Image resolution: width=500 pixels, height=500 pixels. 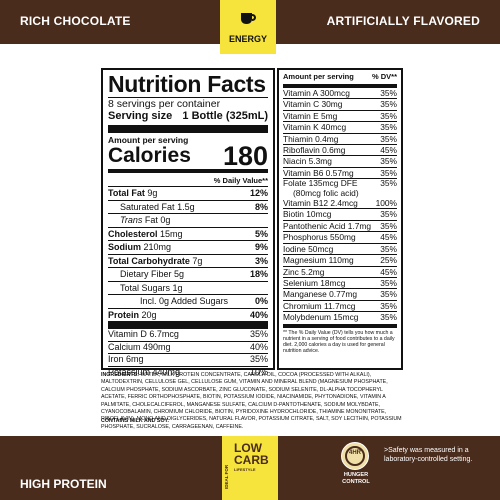 I want to click on nutrient-label: Dietary Fiber, so click(x=146, y=274).